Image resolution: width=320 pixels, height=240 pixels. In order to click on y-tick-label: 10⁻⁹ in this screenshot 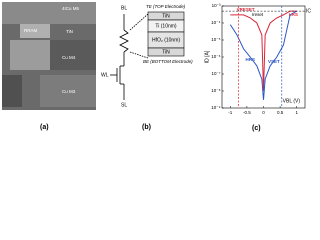, I will do `click(215, 107)`.